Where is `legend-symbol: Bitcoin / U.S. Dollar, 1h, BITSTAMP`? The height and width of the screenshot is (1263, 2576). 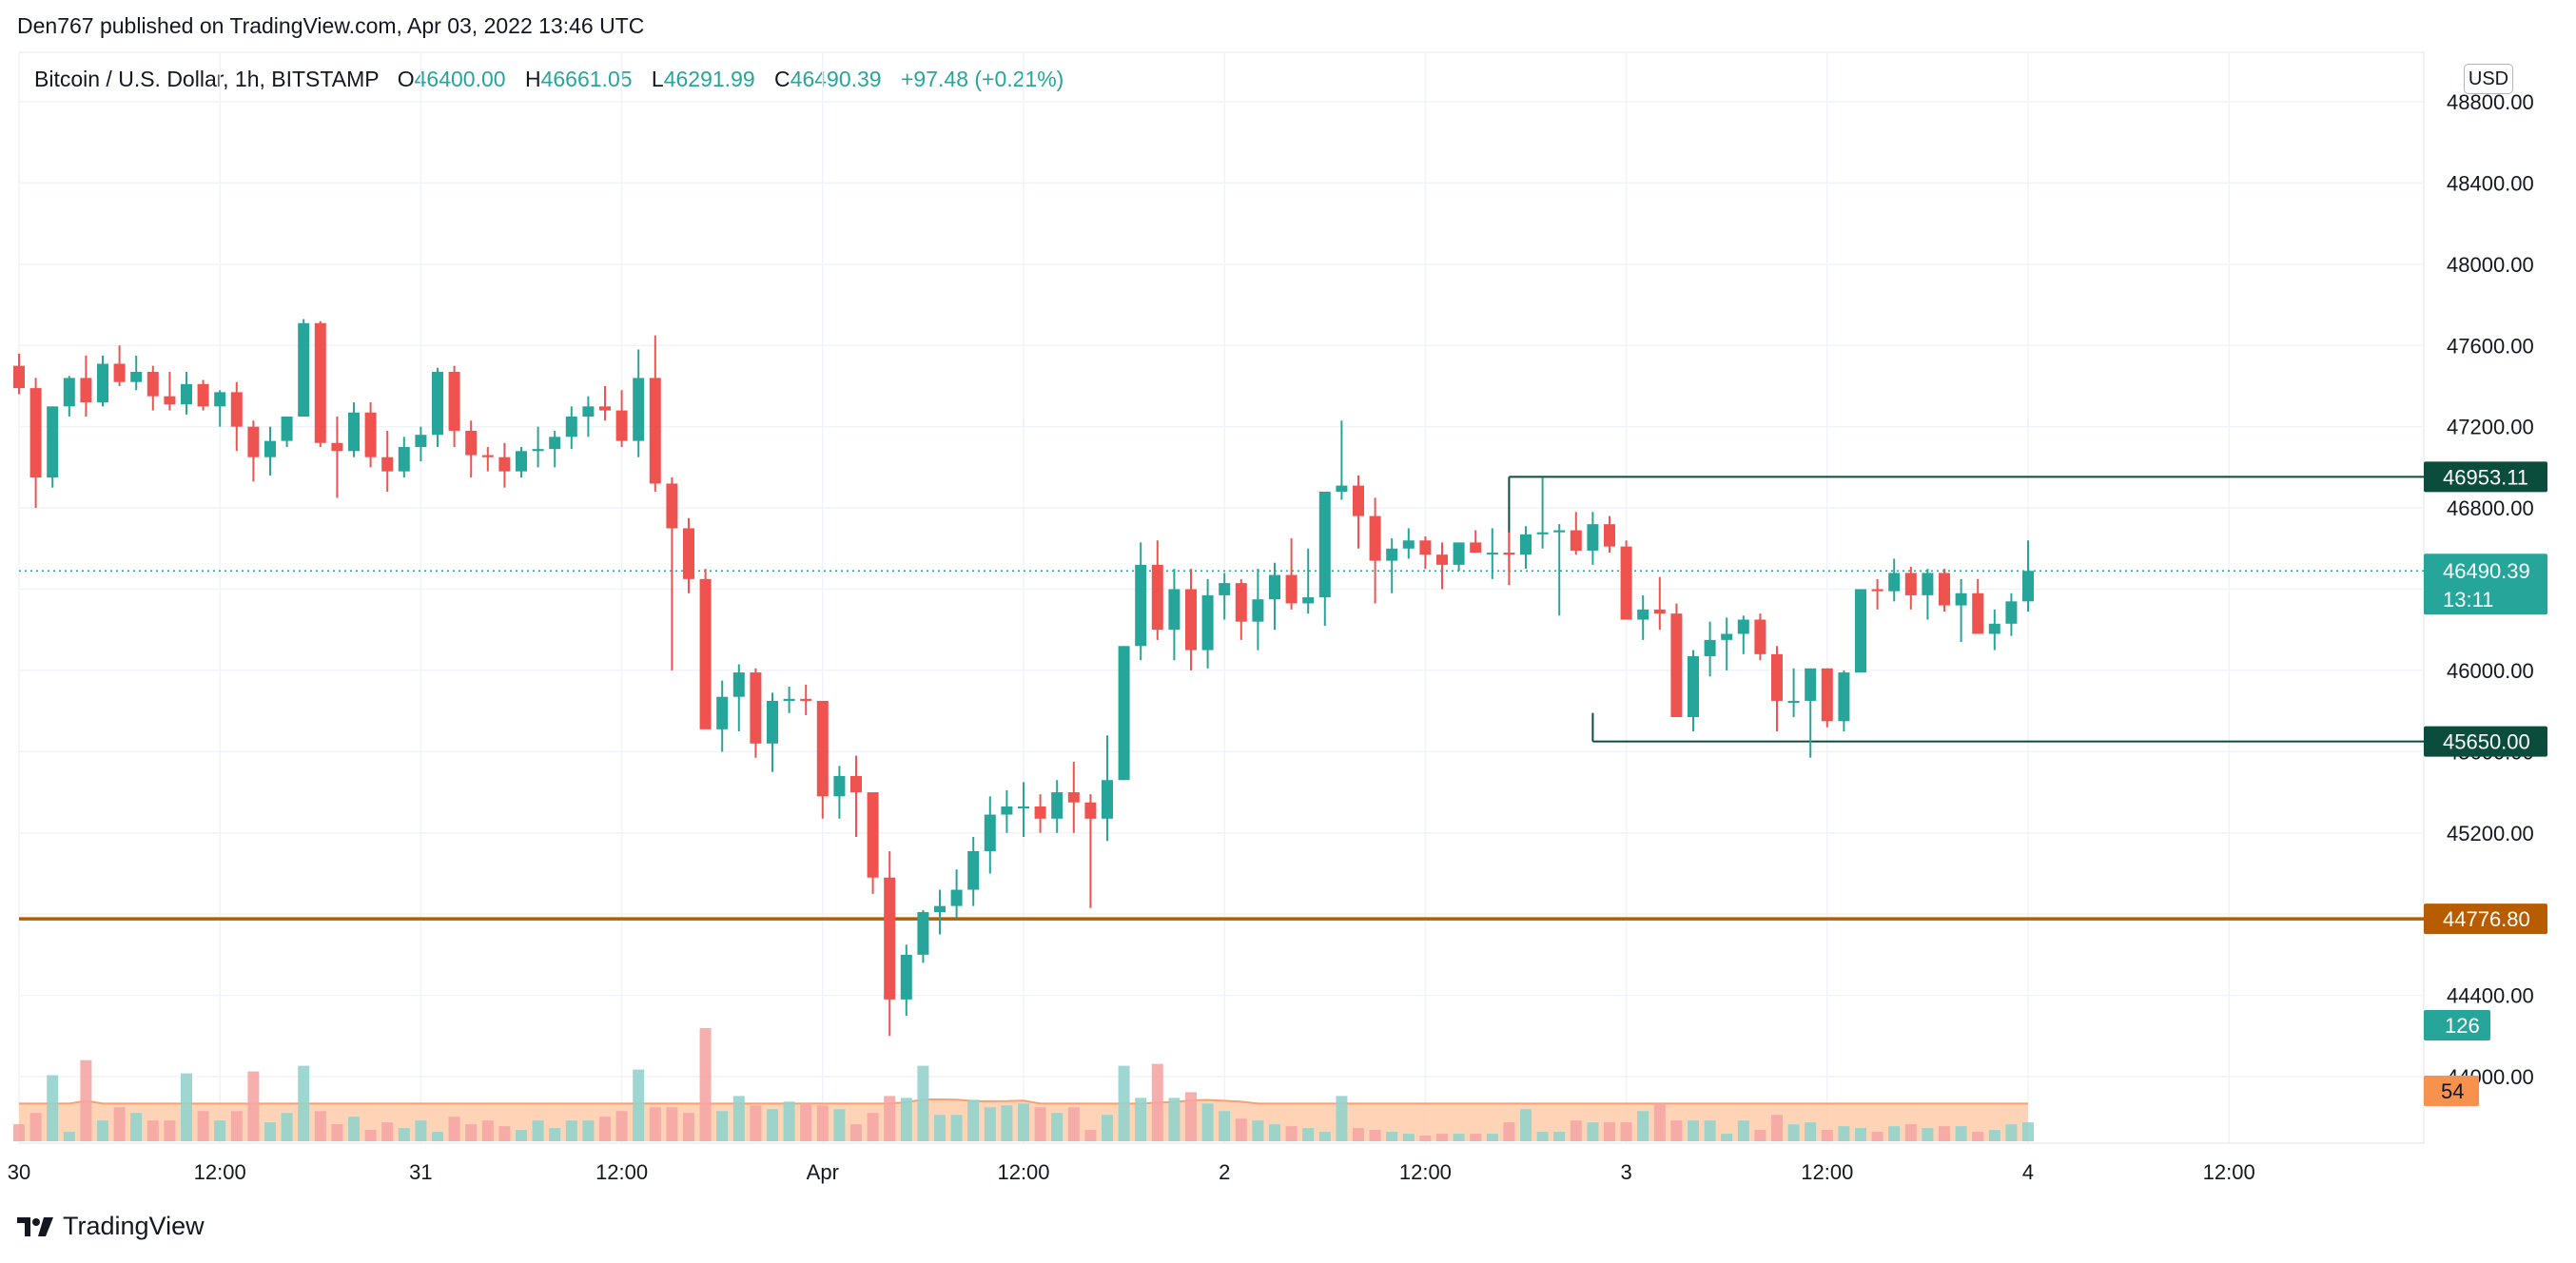
legend-symbol: Bitcoin / U.S. Dollar, 1h, BITSTAMP is located at coordinates (207, 79).